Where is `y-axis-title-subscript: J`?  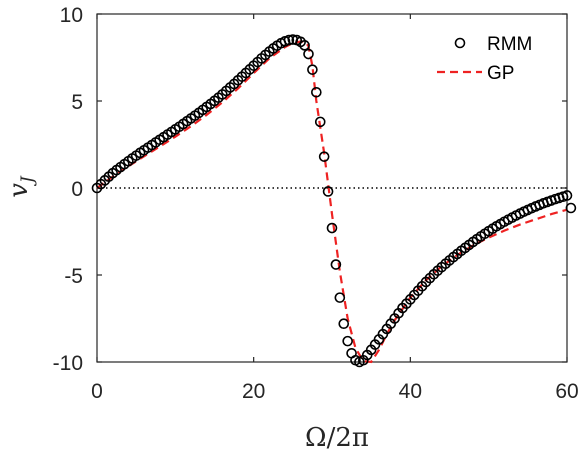
y-axis-title-subscript: J is located at coordinates (28, 180).